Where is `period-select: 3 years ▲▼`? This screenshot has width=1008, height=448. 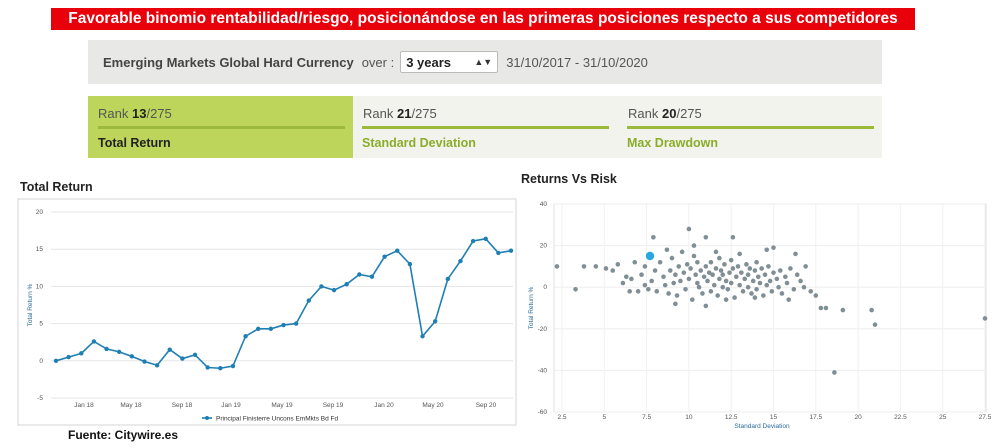 period-select: 3 years ▲▼ is located at coordinates (449, 62).